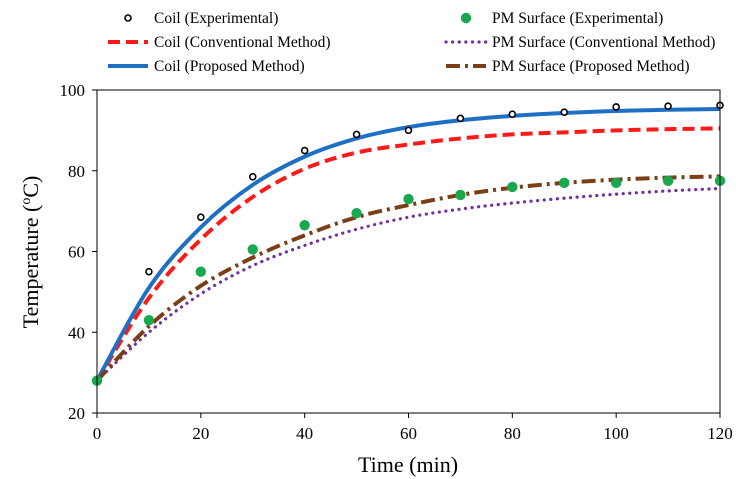 Image resolution: width=736 pixels, height=479 pixels. I want to click on legend-label: Coil (Experimental), so click(216, 18).